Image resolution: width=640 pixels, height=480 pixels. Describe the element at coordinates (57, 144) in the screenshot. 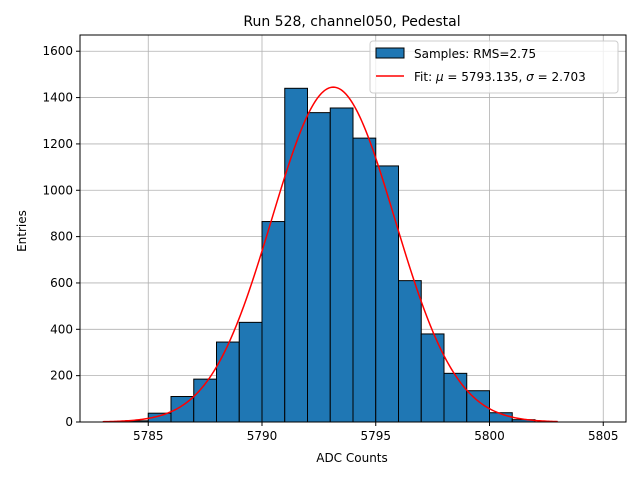

I see `y-tick-label: 1200` at that location.